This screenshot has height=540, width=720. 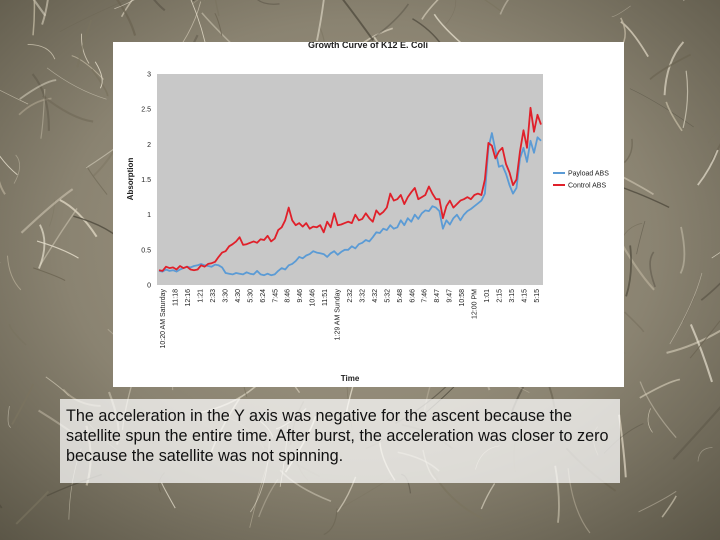 I want to click on x-tick-label: 8:47, so click(x=437, y=296).